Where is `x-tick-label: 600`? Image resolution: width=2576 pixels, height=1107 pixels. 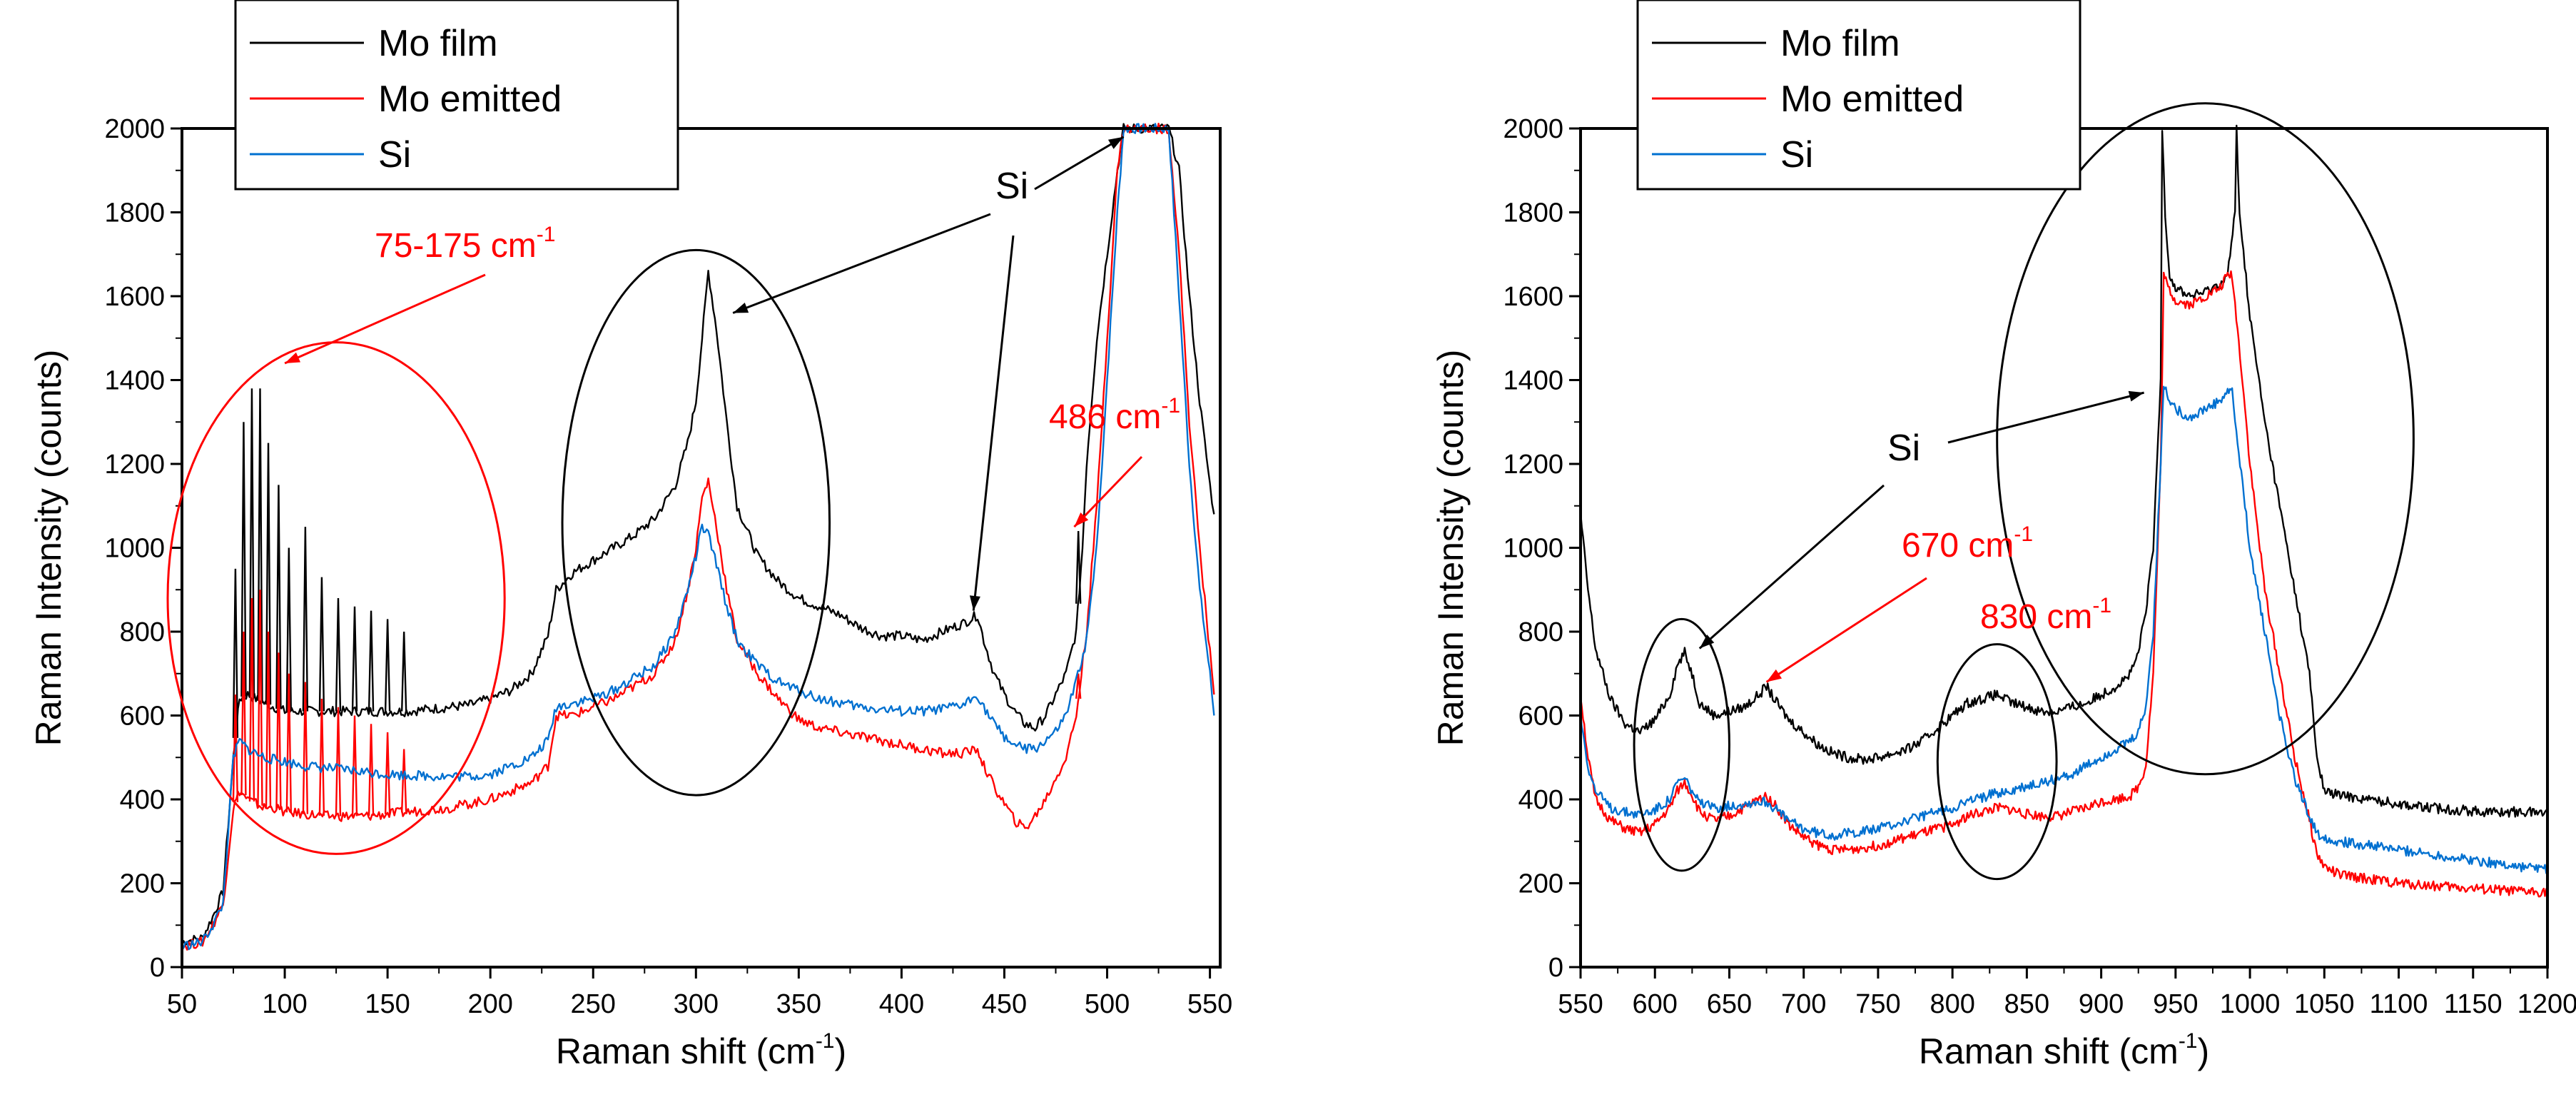
x-tick-label: 600 is located at coordinates (1656, 1004).